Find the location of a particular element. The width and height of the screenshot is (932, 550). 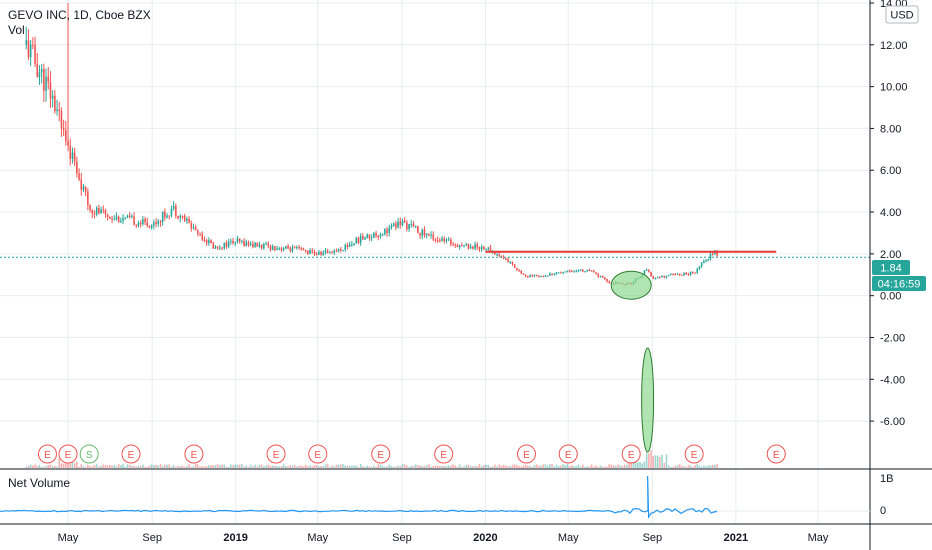

currency-button is located at coordinates (902, 14).